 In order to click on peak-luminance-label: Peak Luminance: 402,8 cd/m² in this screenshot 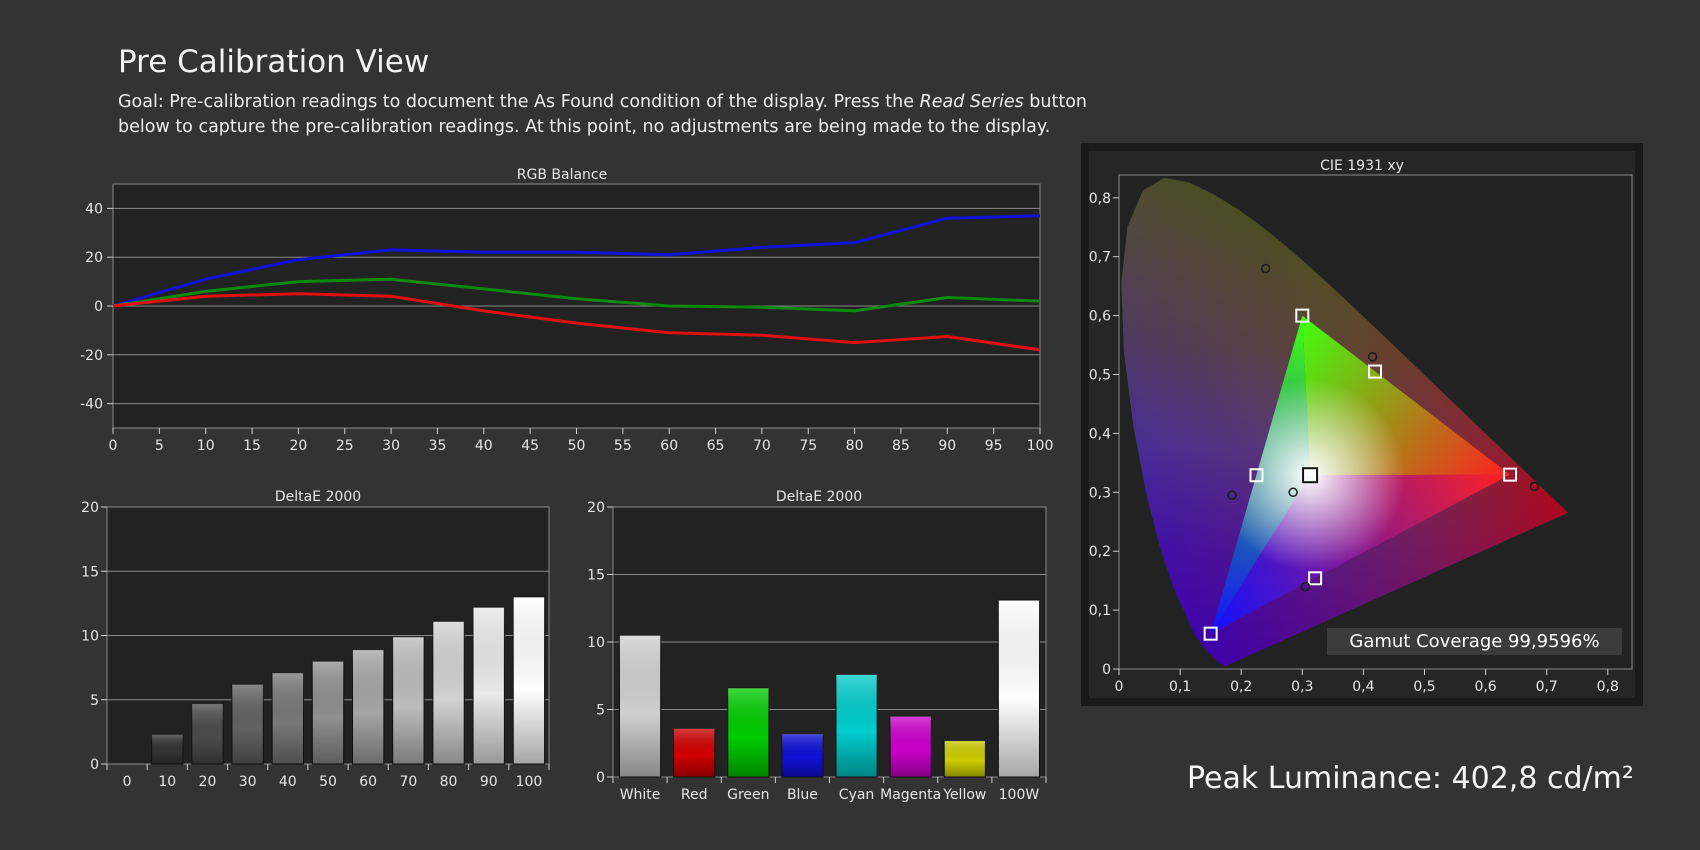, I will do `click(1410, 778)`.